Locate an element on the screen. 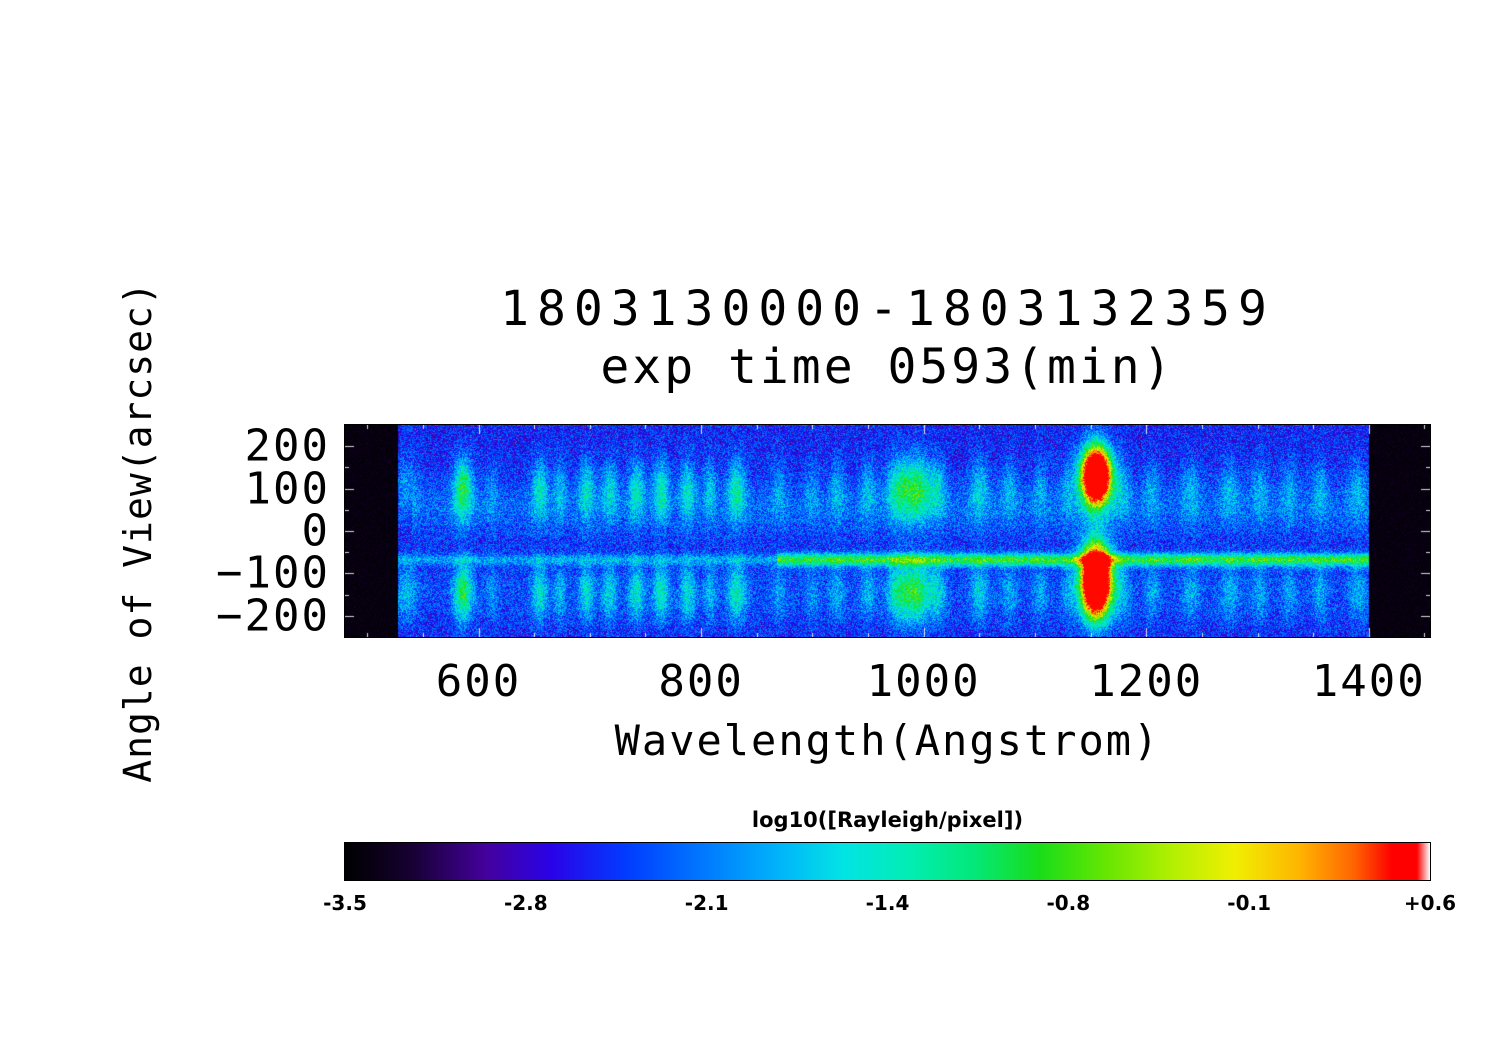 The width and height of the screenshot is (1497, 1058). x-axis-label: Wavelength(Angstrom) is located at coordinates (887, 740).